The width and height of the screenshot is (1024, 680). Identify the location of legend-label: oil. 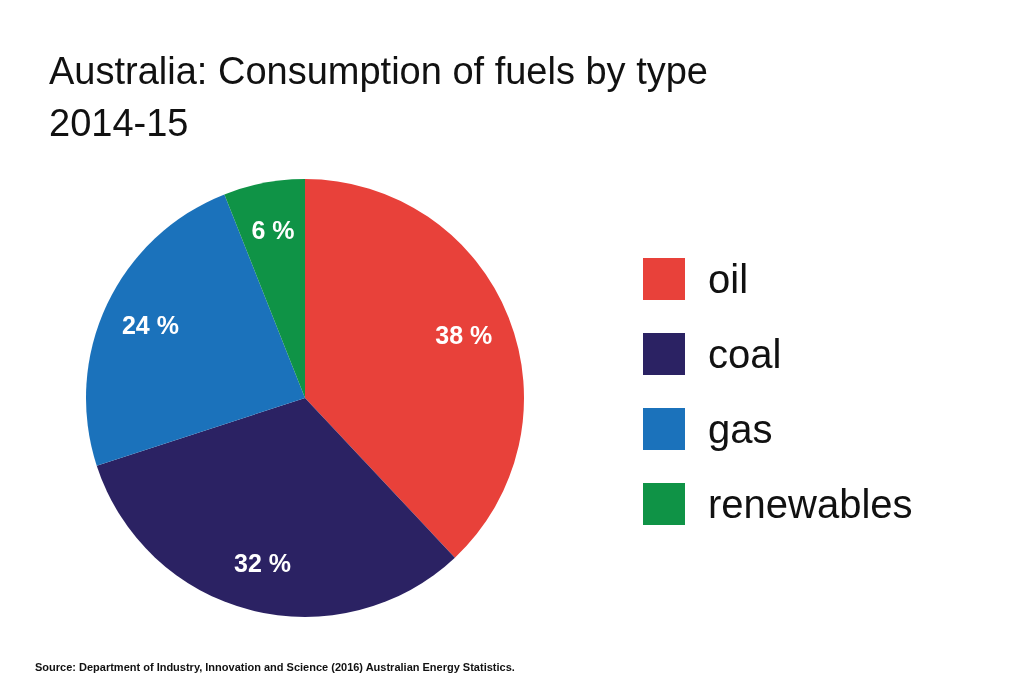
(728, 279).